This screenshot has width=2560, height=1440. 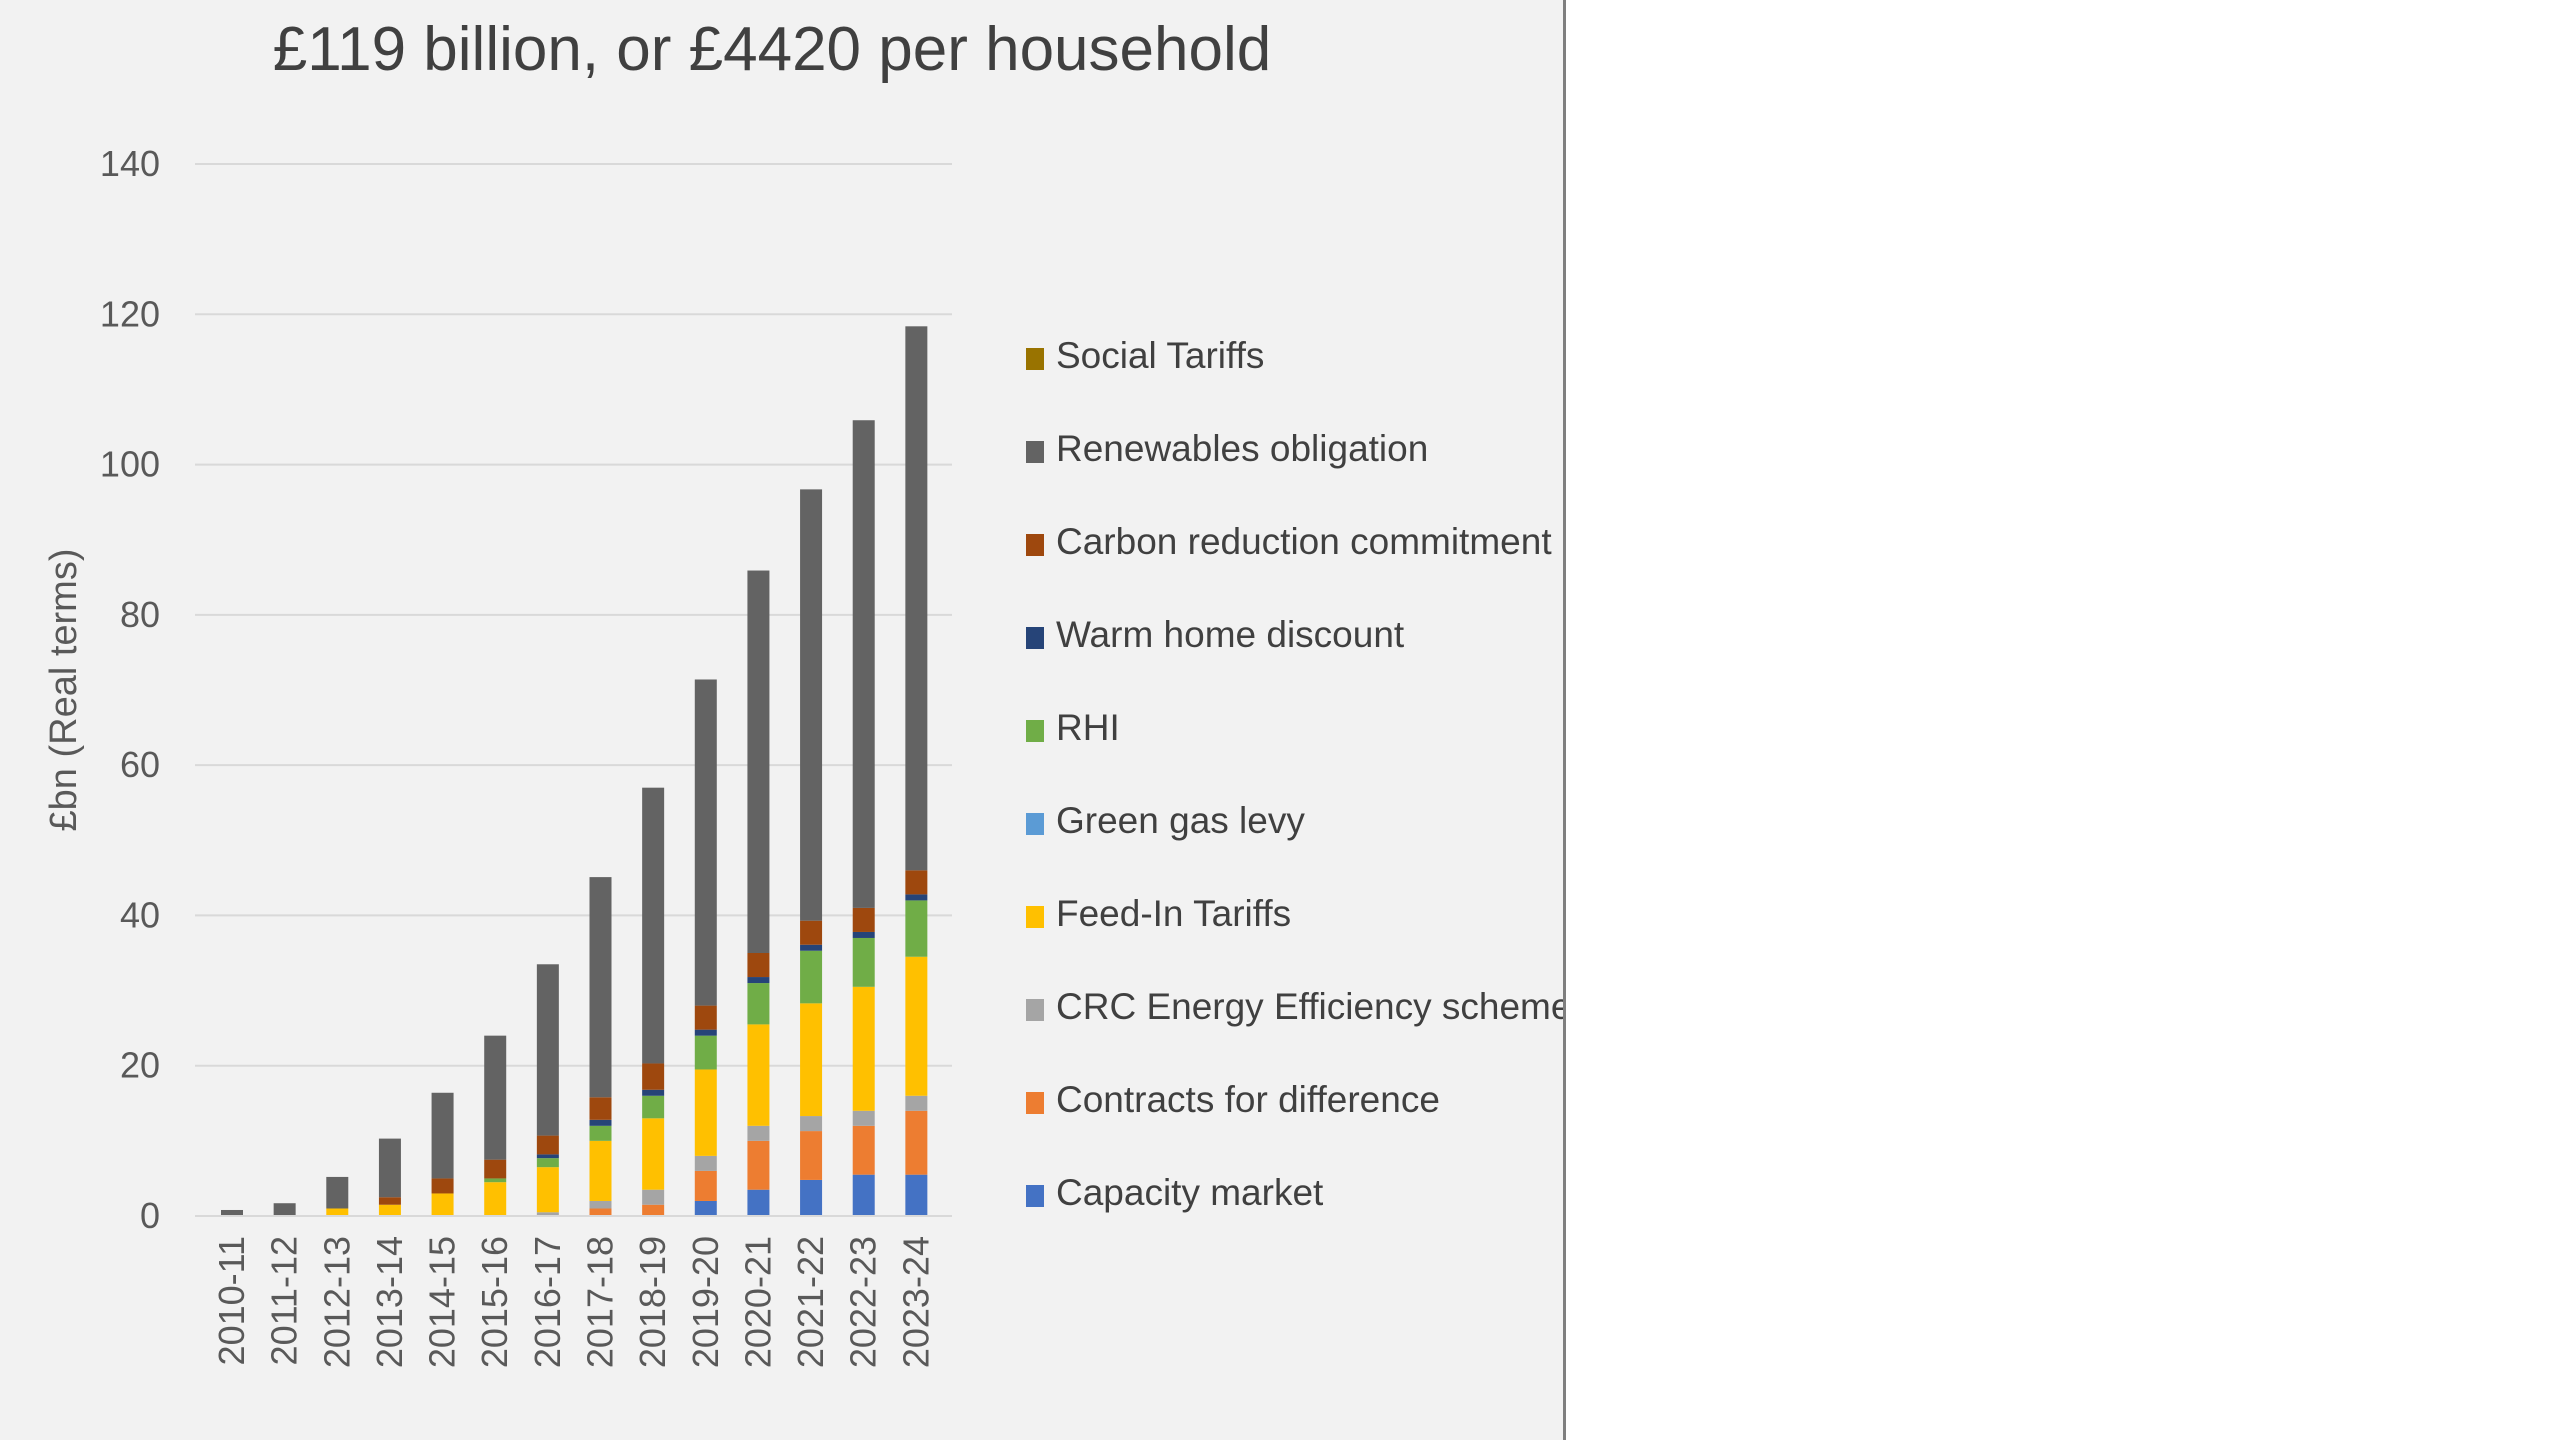 I want to click on x-tick-label: 2013-14, so click(x=389, y=1302).